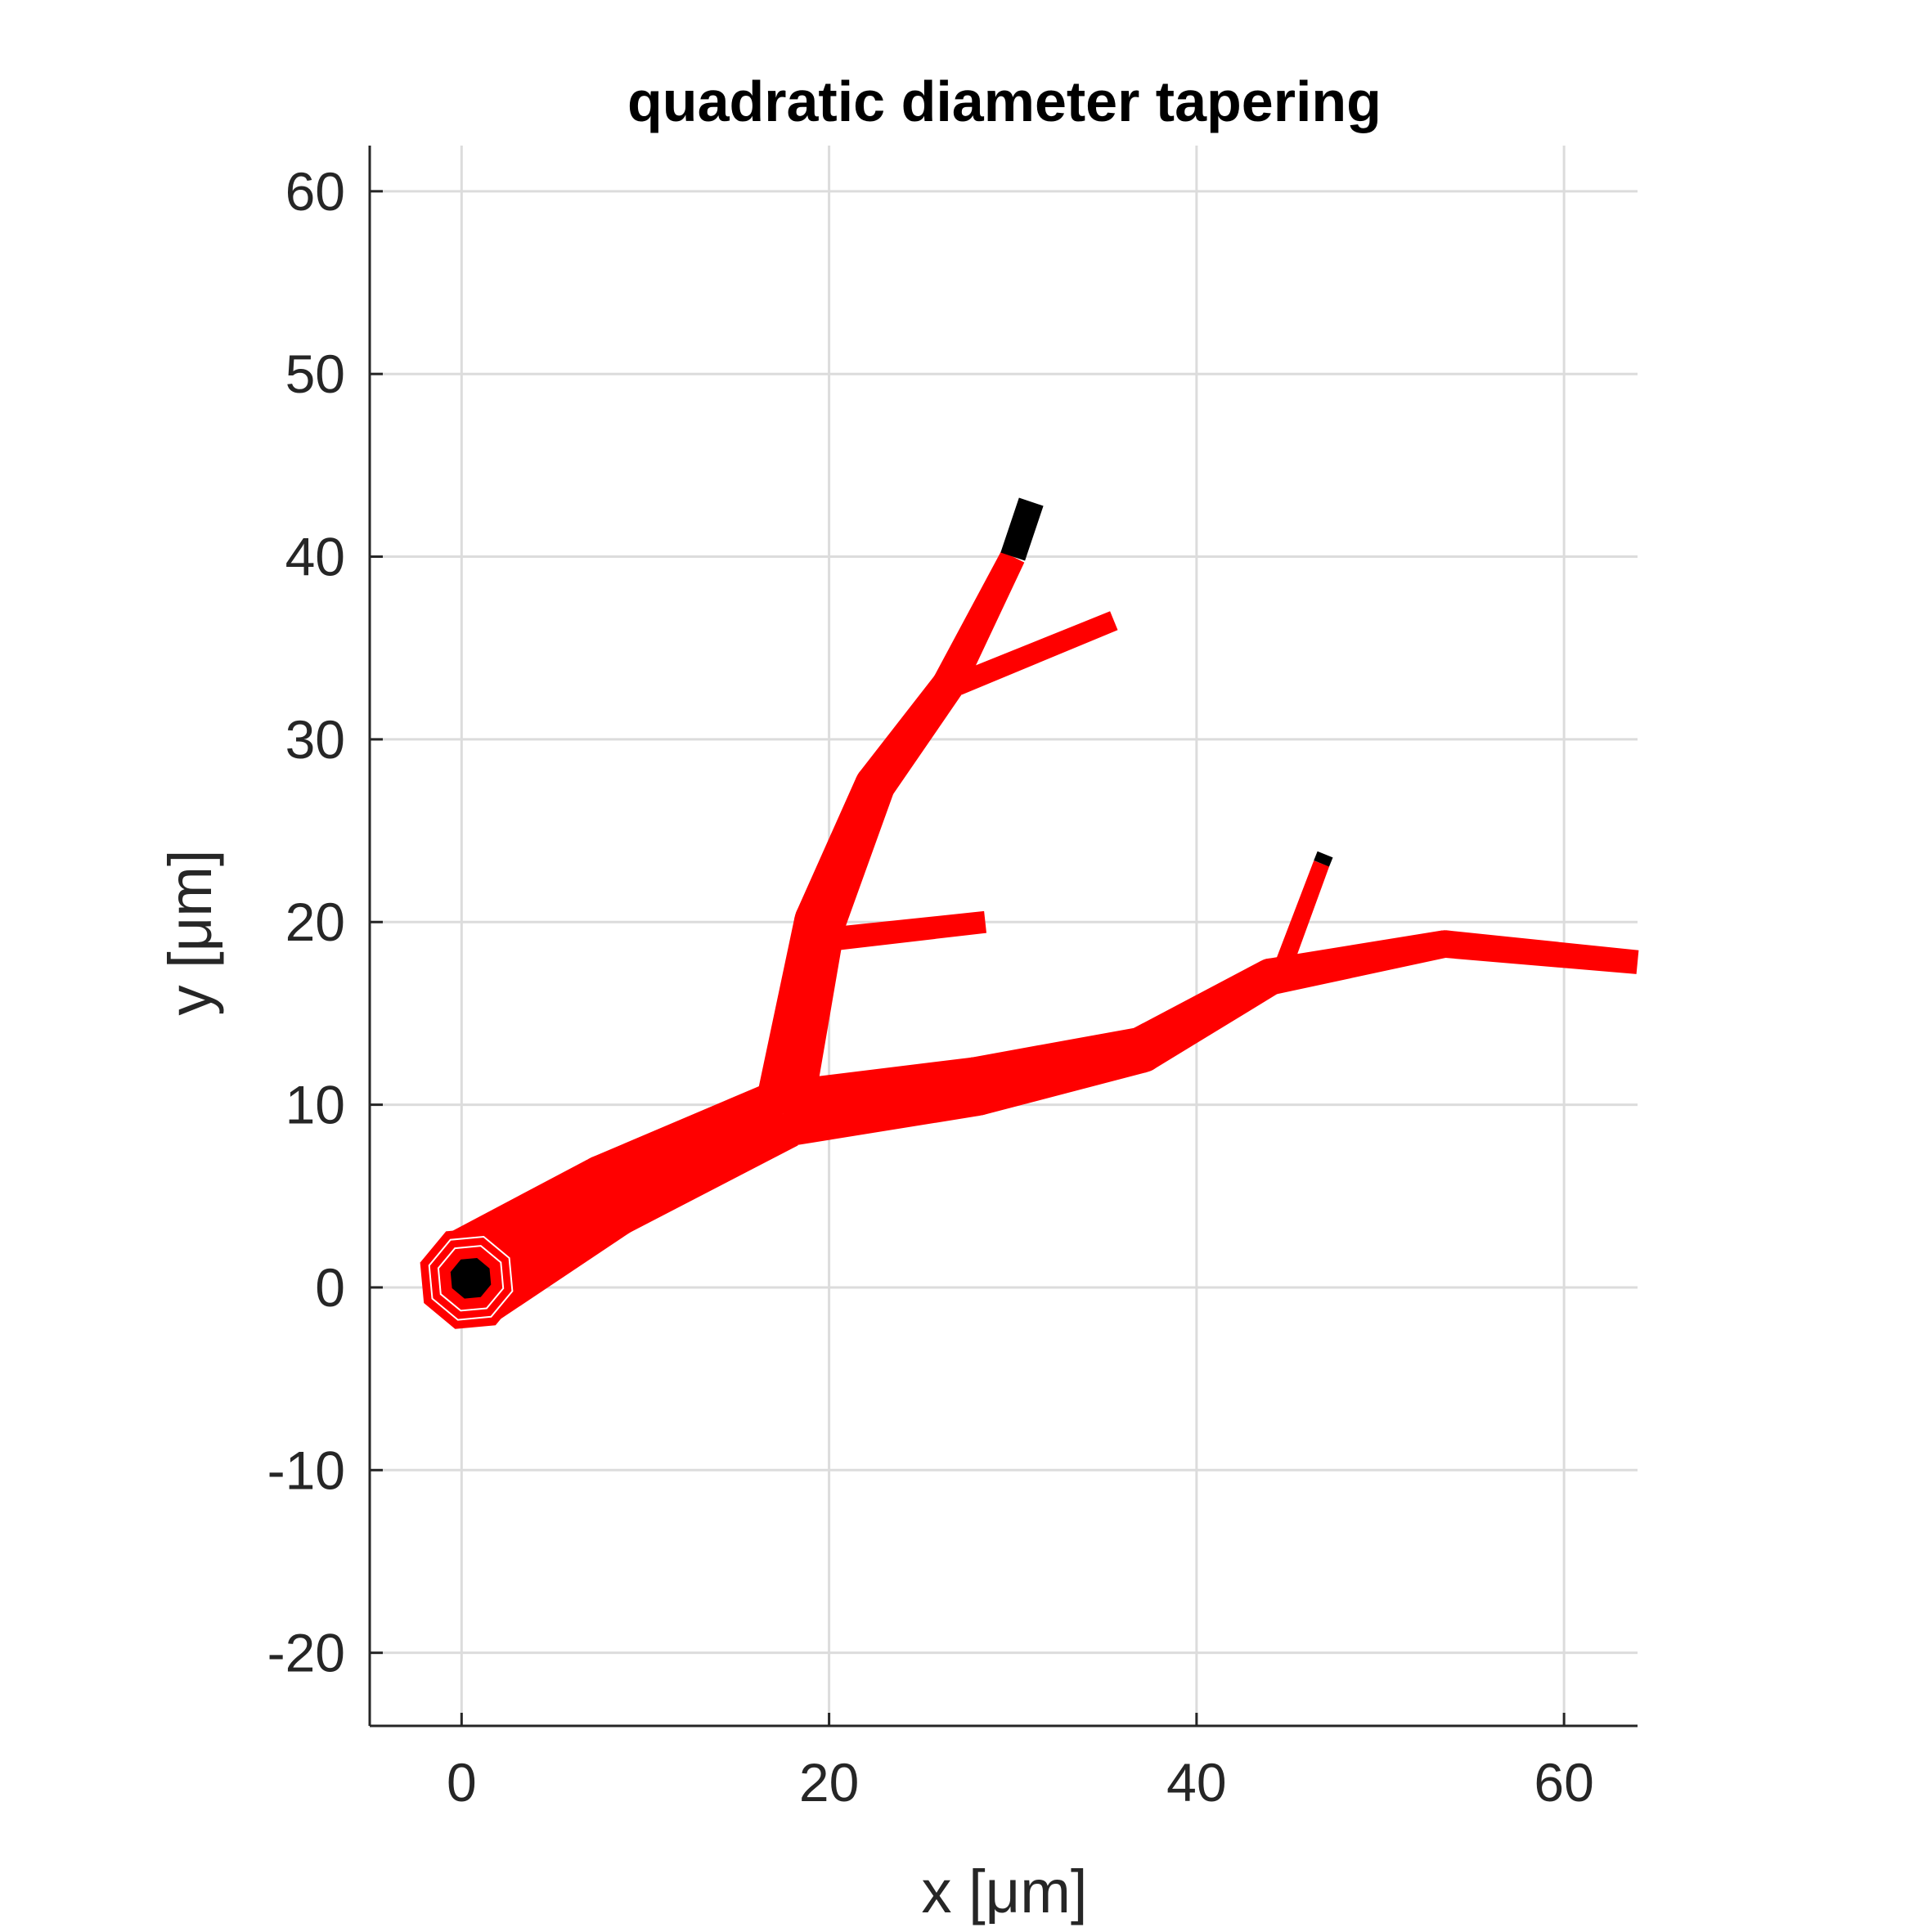 This screenshot has height=1932, width=1932. Describe the element at coordinates (315, 1105) in the screenshot. I see `y-tick-label: 10` at that location.